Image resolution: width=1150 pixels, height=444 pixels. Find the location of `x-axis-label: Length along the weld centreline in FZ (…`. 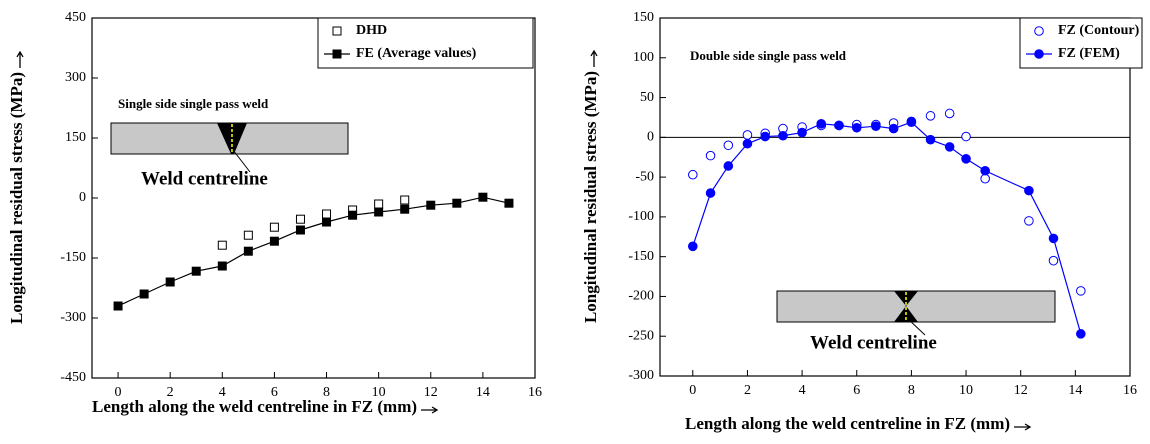

x-axis-label: Length along the weld centreline in FZ (… is located at coordinates (254, 406).